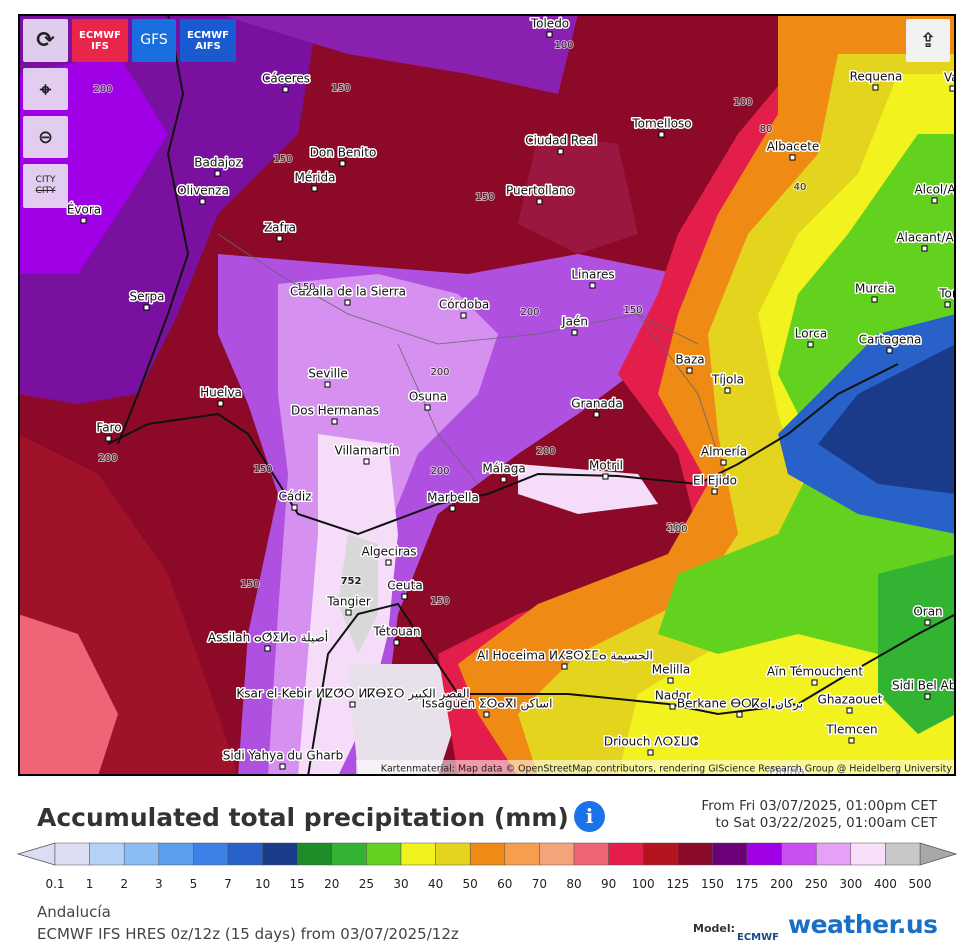  I want to click on city-toggle-label: CITY, so click(45, 180).